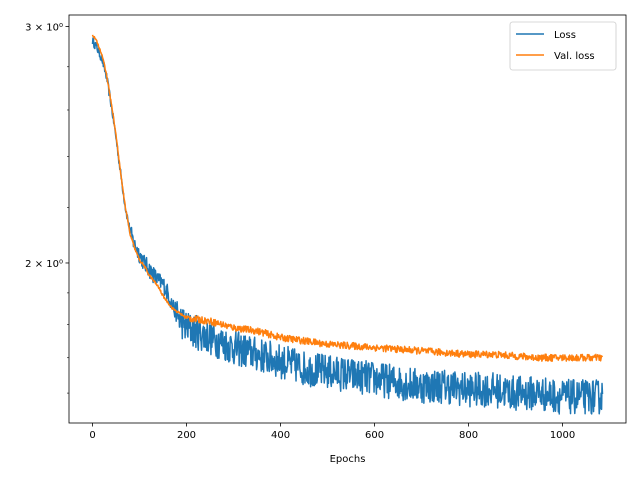 The height and width of the screenshot is (480, 640). What do you see at coordinates (574, 56) in the screenshot?
I see `legend-label: Val. loss` at bounding box center [574, 56].